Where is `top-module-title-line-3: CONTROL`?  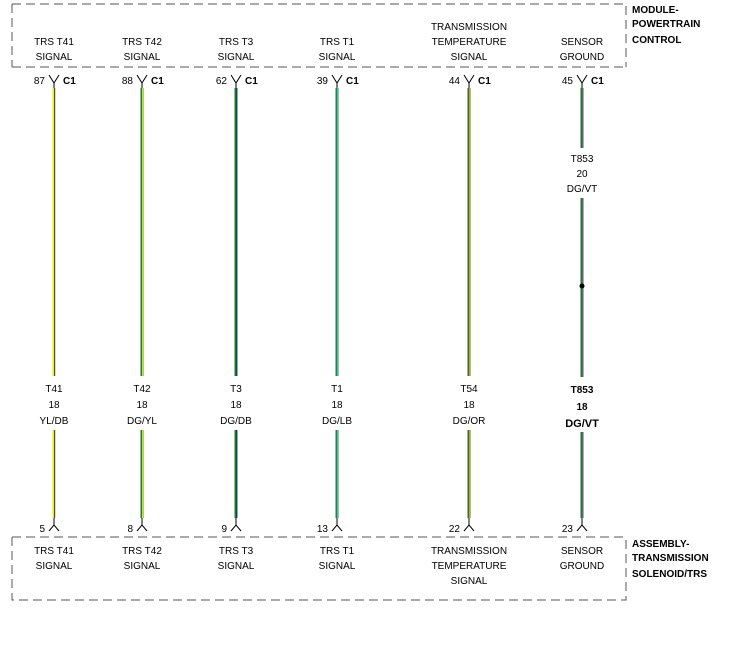 top-module-title-line-3: CONTROL is located at coordinates (656, 40).